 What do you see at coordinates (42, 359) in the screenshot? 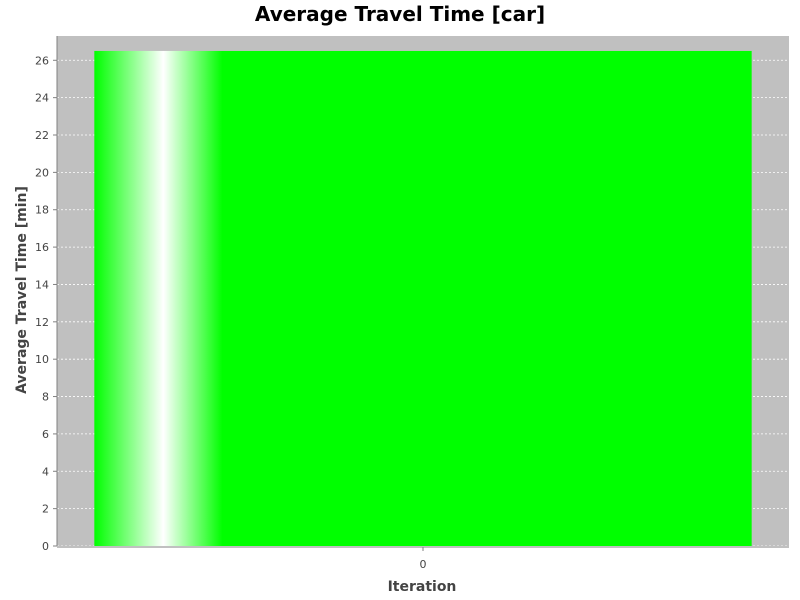
I see `y-tick-label: 10` at bounding box center [42, 359].